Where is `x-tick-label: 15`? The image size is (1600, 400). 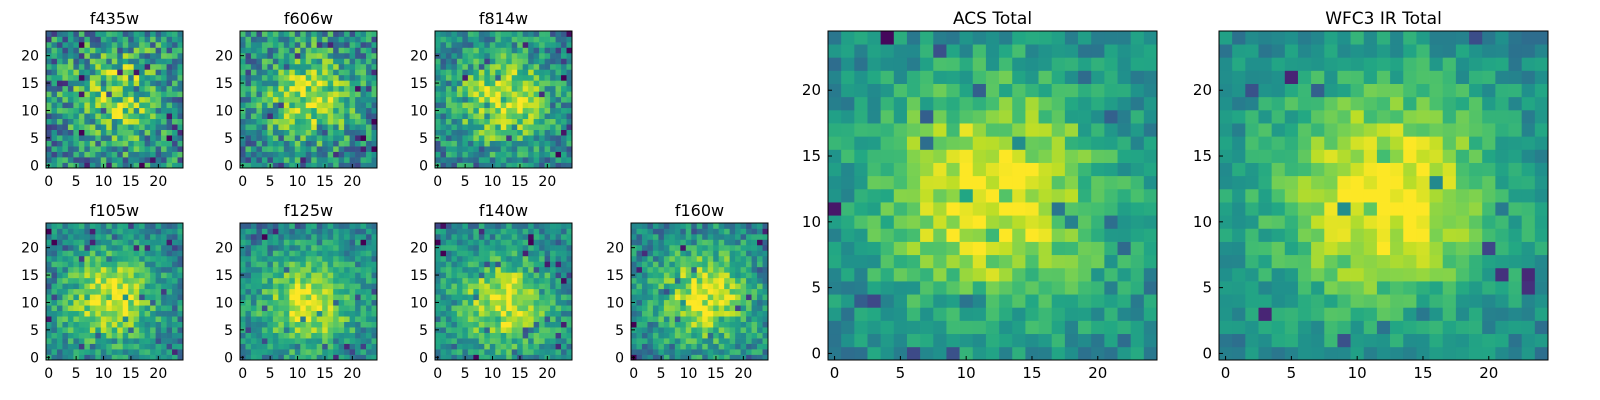
x-tick-label: 15 is located at coordinates (716, 374).